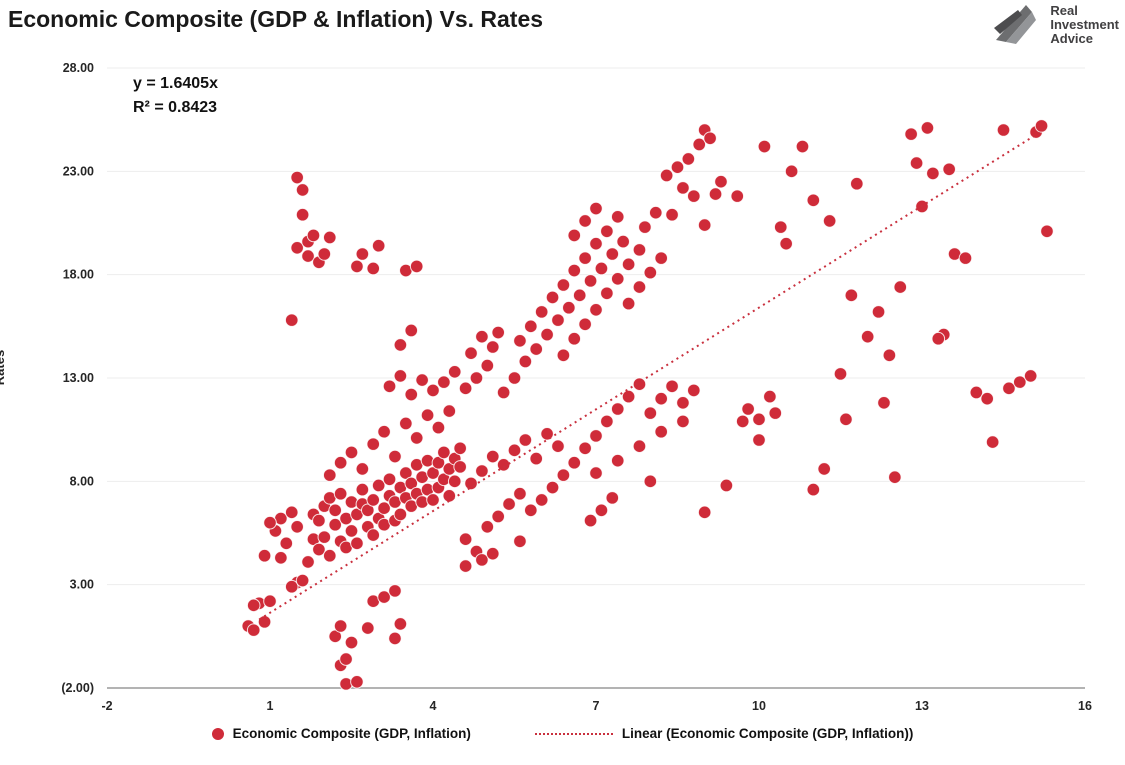 This screenshot has width=1125, height=765. What do you see at coordinates (351, 733) in the screenshot?
I see `scatter-legend-label: Economic Composite (GDP, Inflation)` at bounding box center [351, 733].